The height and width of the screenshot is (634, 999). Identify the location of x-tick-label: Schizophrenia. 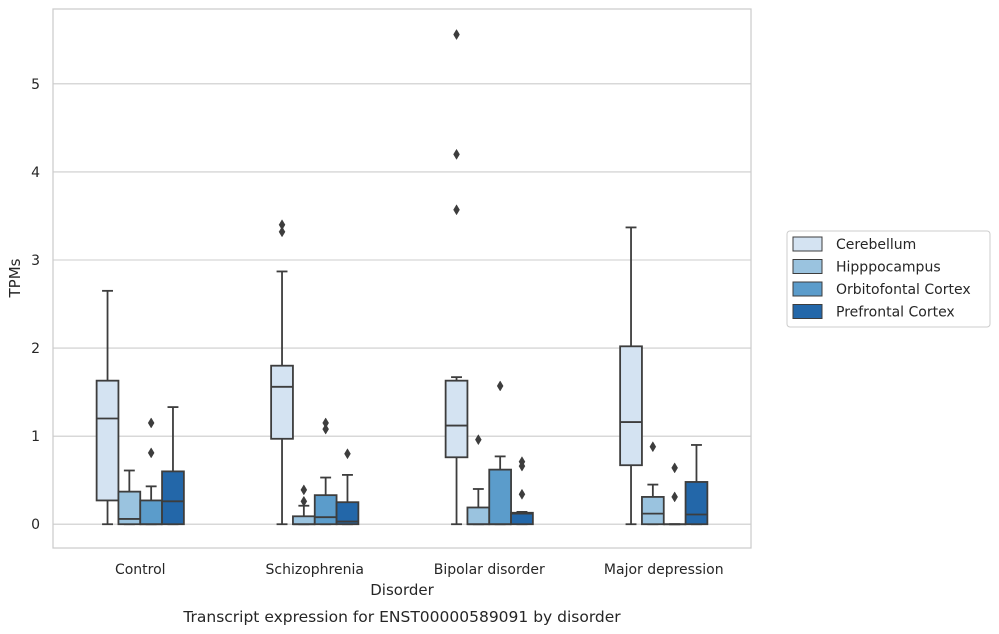
(315, 570).